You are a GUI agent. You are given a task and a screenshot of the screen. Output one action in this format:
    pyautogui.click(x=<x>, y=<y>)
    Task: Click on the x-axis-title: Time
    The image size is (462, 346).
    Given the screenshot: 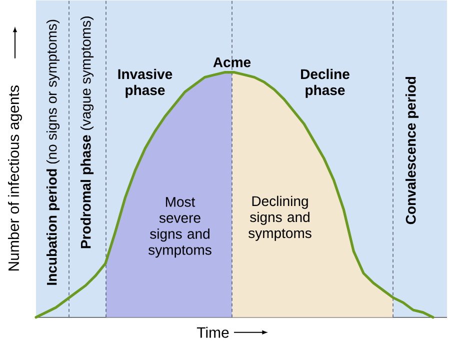 What is the action you would take?
    pyautogui.click(x=212, y=332)
    